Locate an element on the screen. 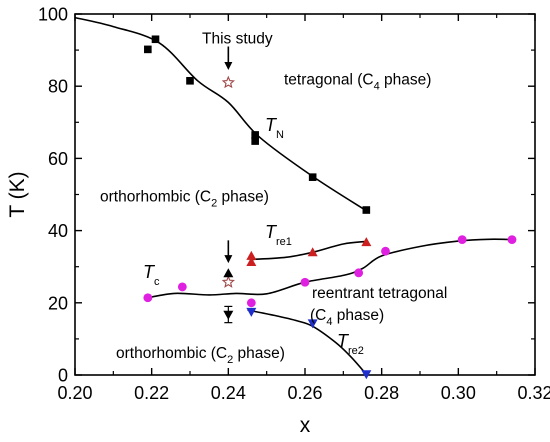  y-tick-label: 20 is located at coordinates (58, 303).